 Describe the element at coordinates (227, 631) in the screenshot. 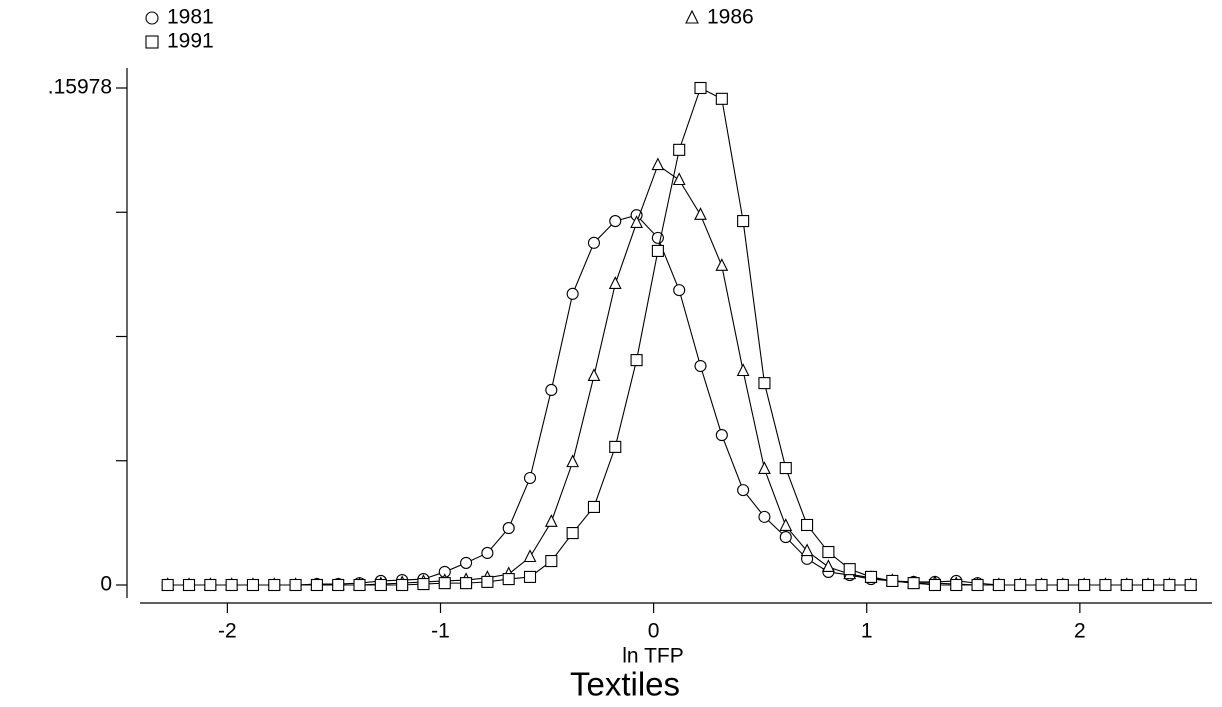

I see `x-tick-label: -2` at that location.